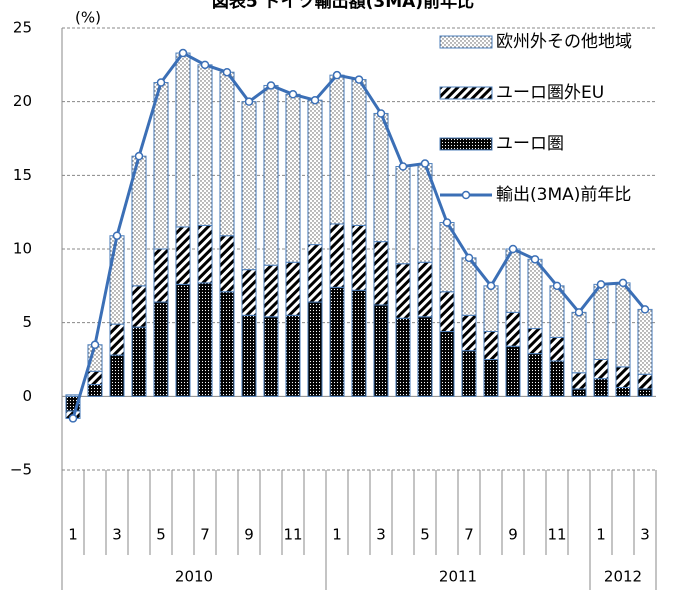 This screenshot has width=686, height=594. What do you see at coordinates (194, 577) in the screenshot?
I see `x-group-label: 2010` at bounding box center [194, 577].